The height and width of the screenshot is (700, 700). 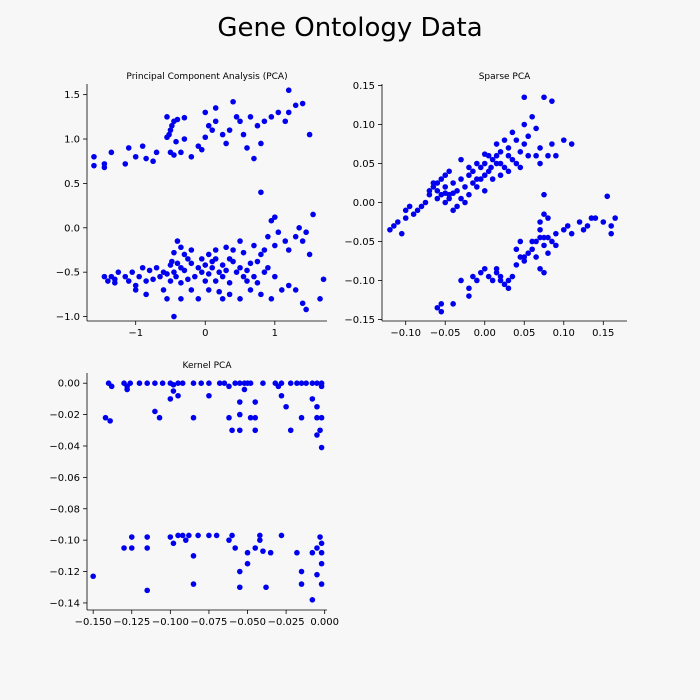 I want to click on y-tick-label: −0.10, so click(x=64, y=541).